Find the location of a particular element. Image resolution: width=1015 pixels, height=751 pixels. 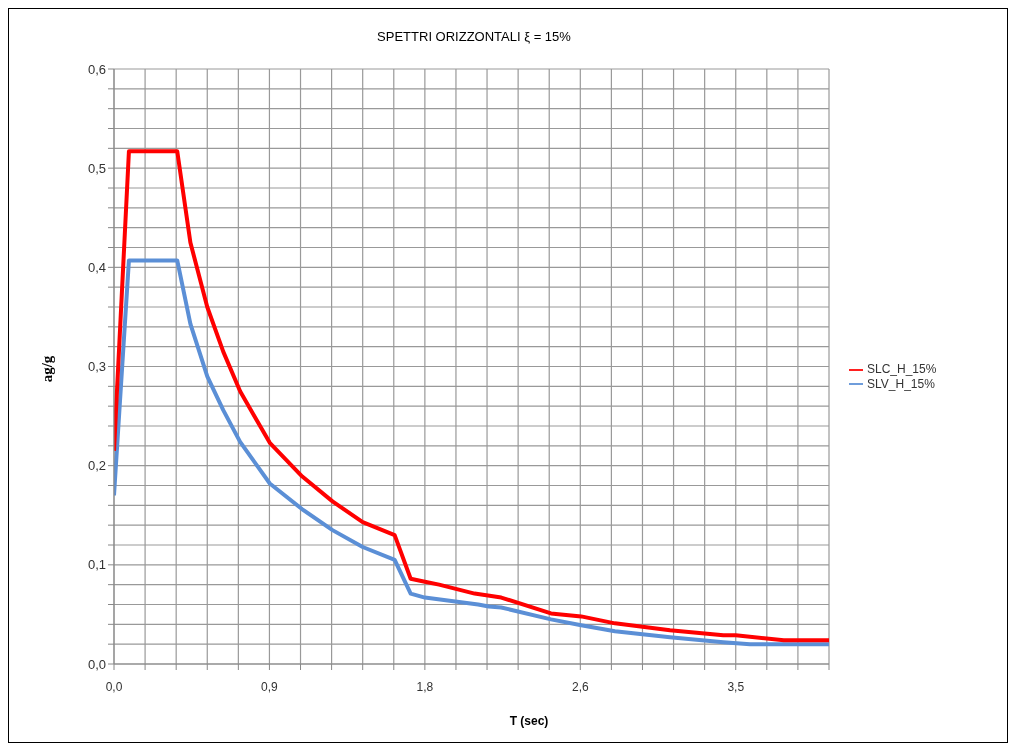

legend-label: SLC_H_15% is located at coordinates (902, 368).